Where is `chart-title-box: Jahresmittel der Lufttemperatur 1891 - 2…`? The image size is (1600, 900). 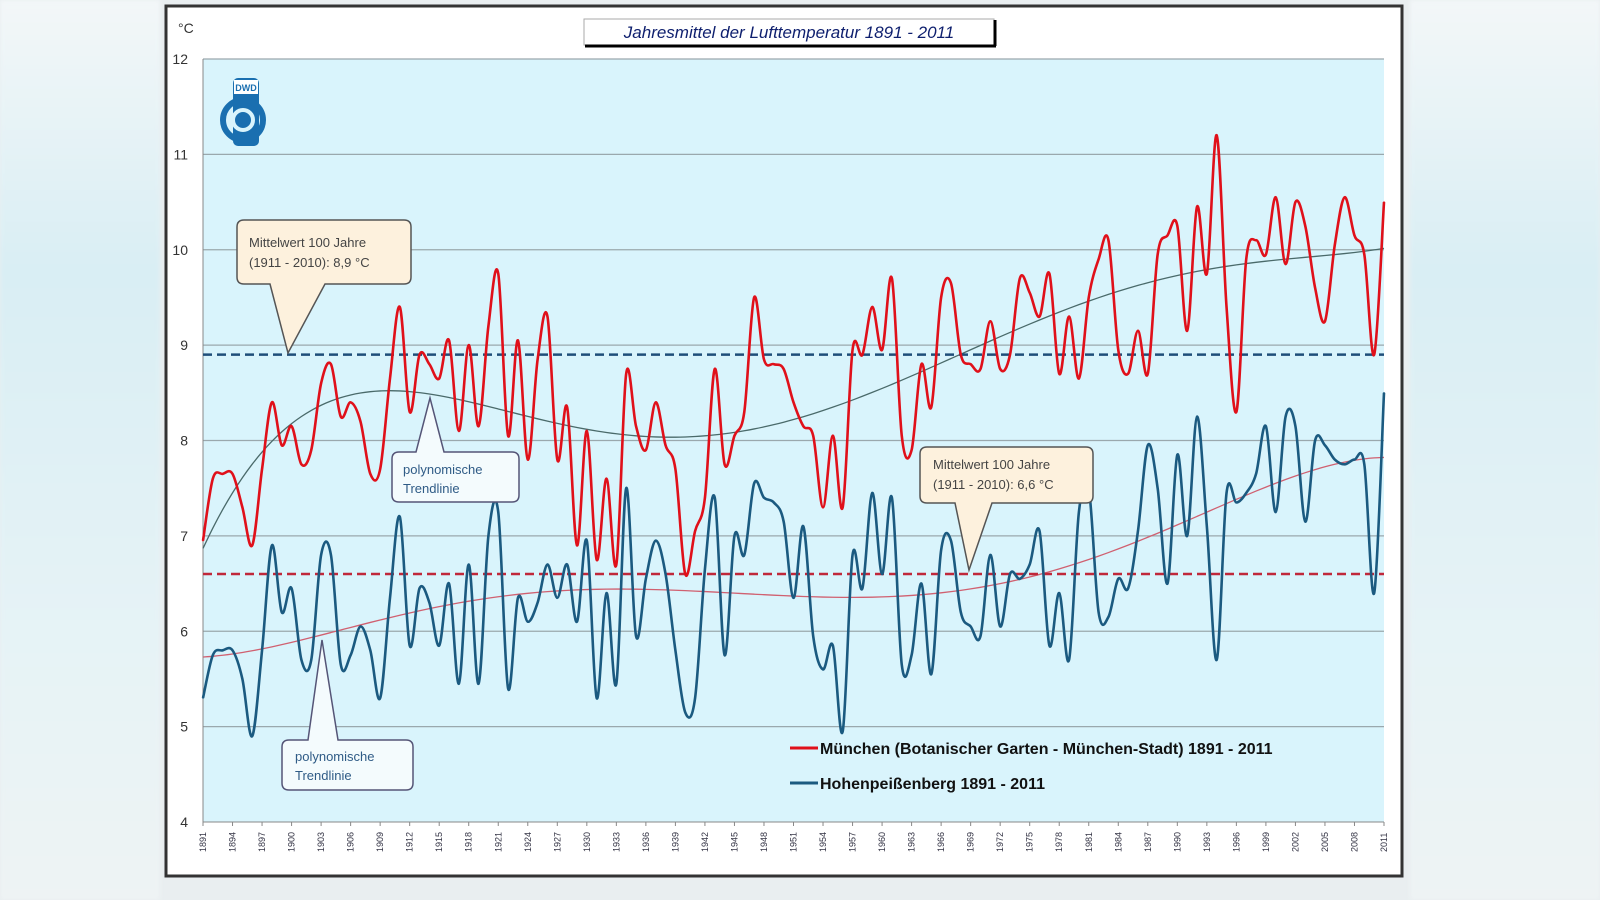
chart-title-box: Jahresmittel der Lufttemperatur 1891 - 2… is located at coordinates (790, 33).